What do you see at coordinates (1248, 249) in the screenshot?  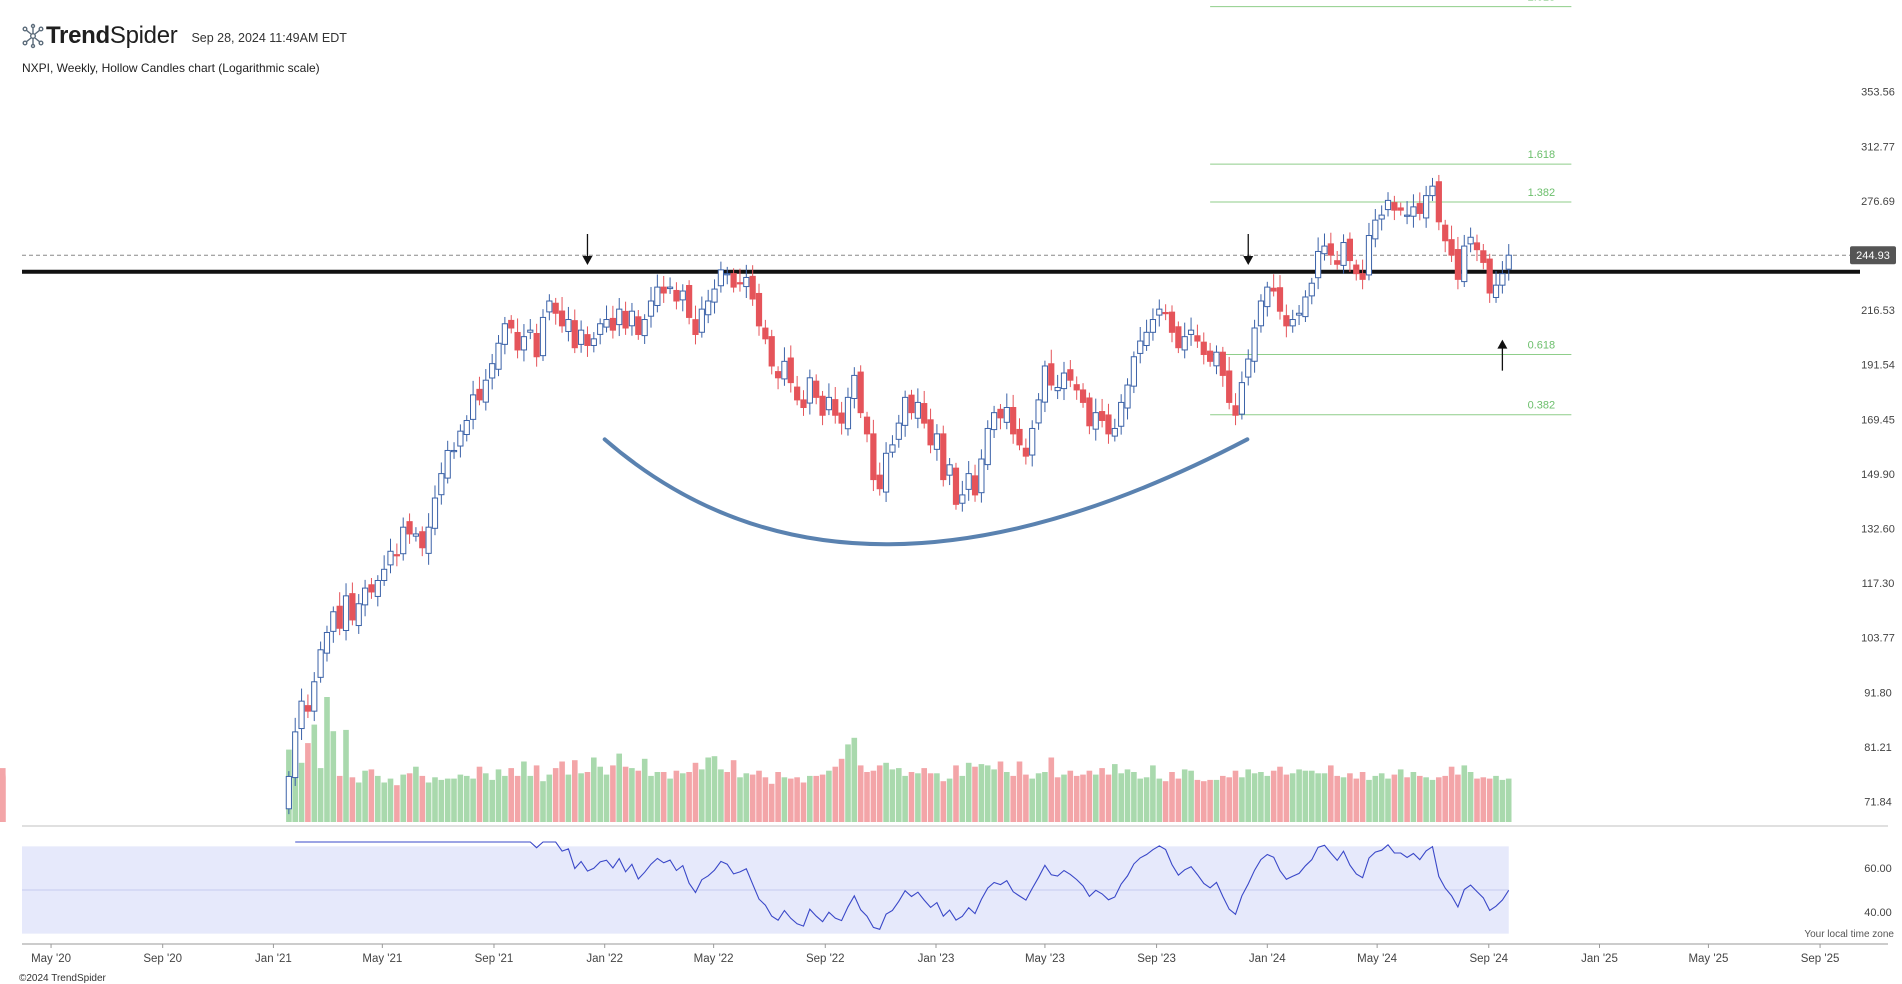 I see `down-arrow-icon` at bounding box center [1248, 249].